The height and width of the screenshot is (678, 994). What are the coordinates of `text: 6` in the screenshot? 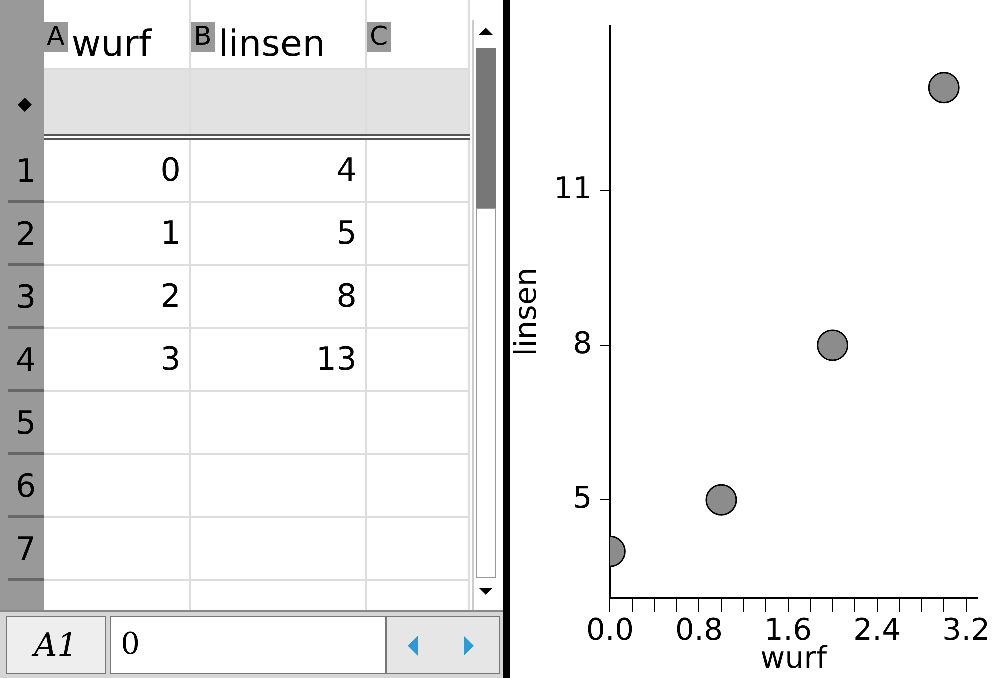 It's located at (26, 486).